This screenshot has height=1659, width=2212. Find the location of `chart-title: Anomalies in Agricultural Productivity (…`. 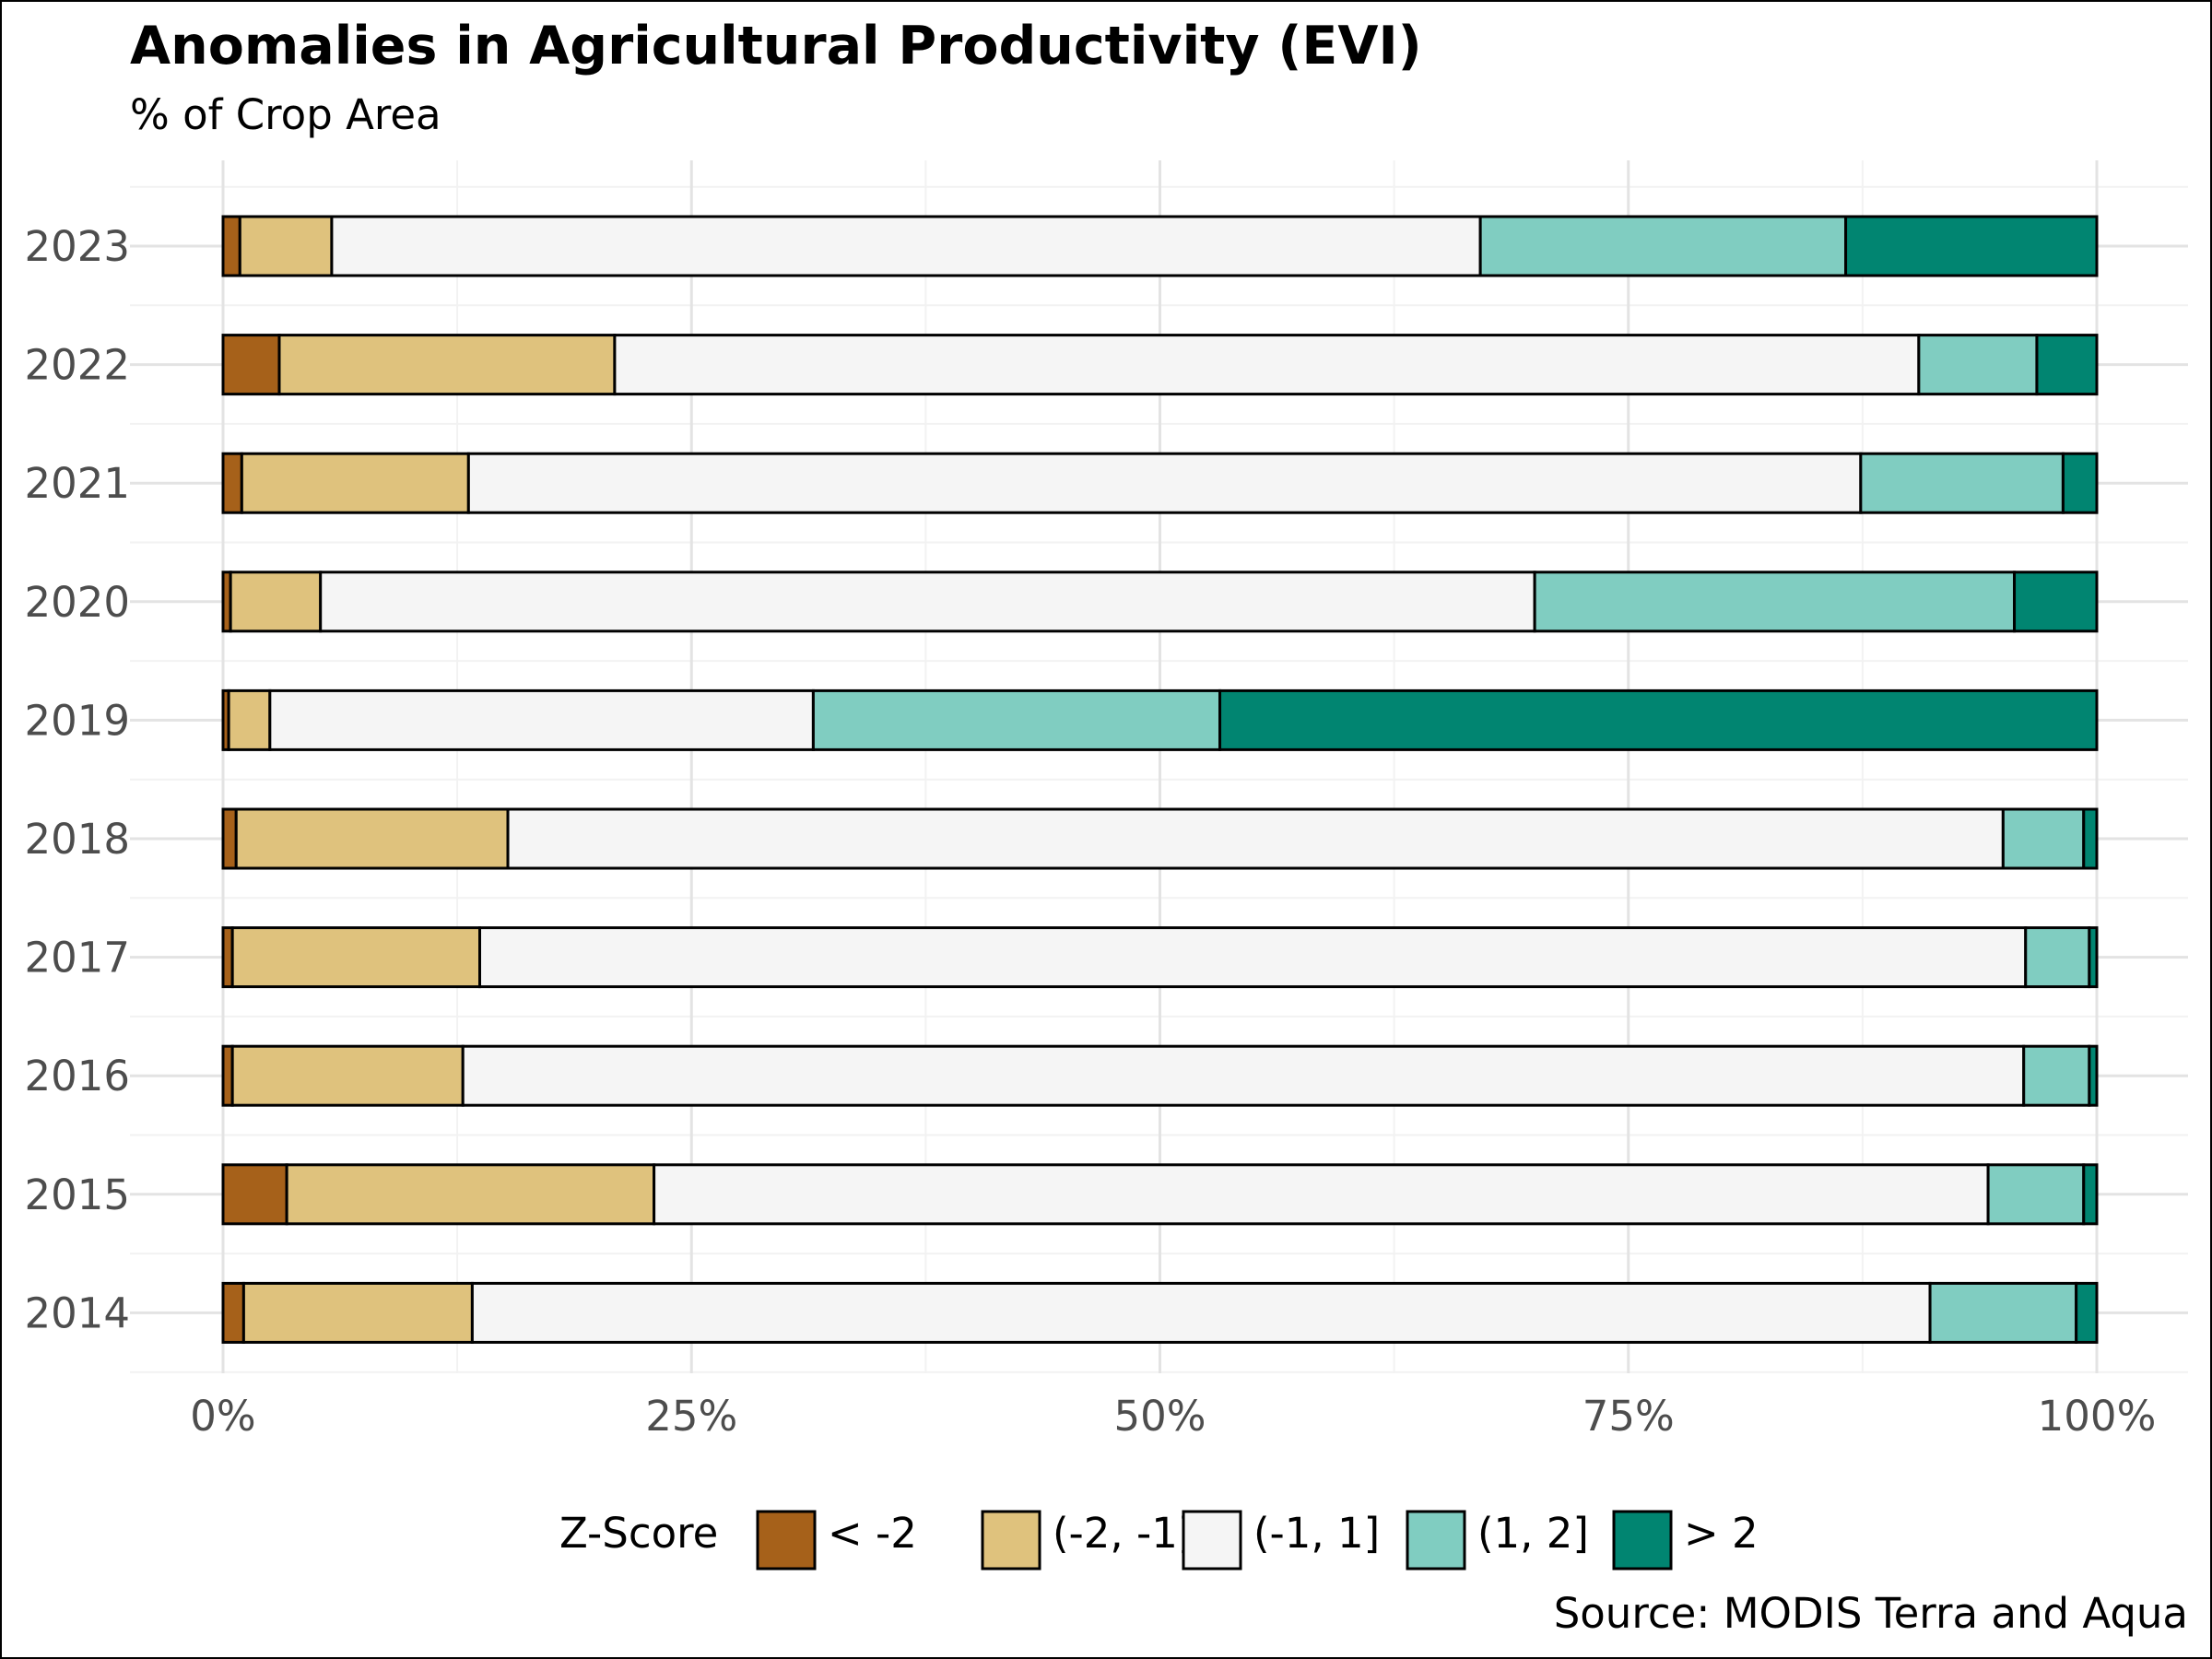

chart-title: Anomalies in Agricultural Productivity (… is located at coordinates (776, 46).